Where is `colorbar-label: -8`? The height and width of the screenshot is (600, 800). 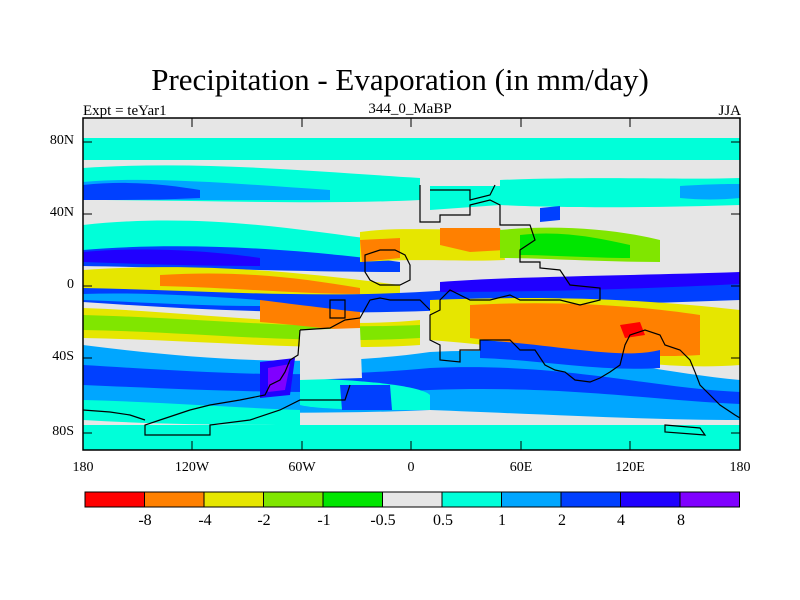 colorbar-label: -8 is located at coordinates (145, 520).